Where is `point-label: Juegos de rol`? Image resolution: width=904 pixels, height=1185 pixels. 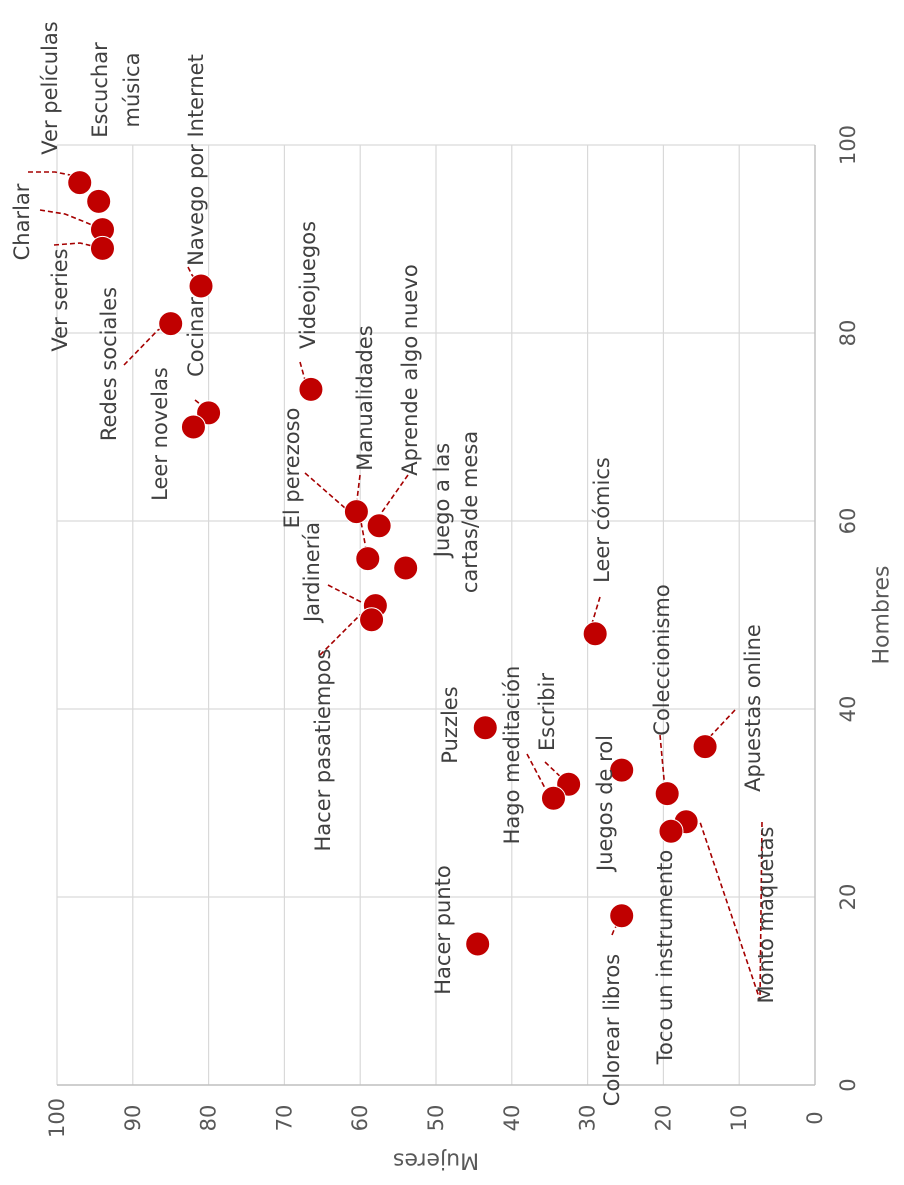 point-label: Juegos de rol is located at coordinates (605, 804).